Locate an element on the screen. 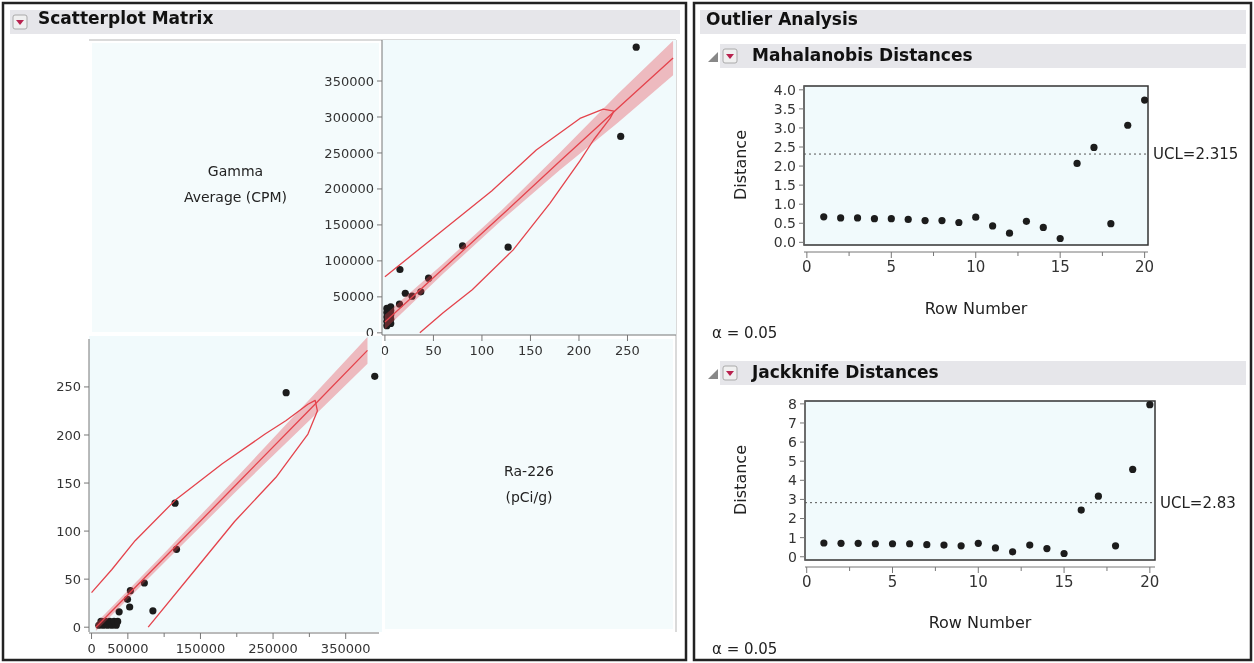 Image resolution: width=1254 pixels, height=663 pixels. ref-line-label: UCL=2.315 is located at coordinates (1196, 154).